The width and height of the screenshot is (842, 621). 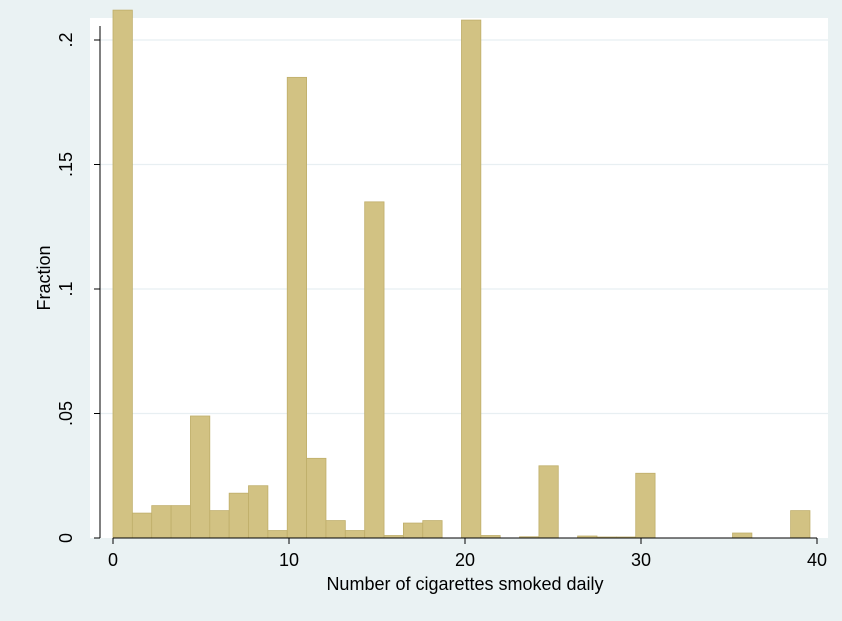 What do you see at coordinates (465, 560) in the screenshot?
I see `x-tick-label-2: 20` at bounding box center [465, 560].